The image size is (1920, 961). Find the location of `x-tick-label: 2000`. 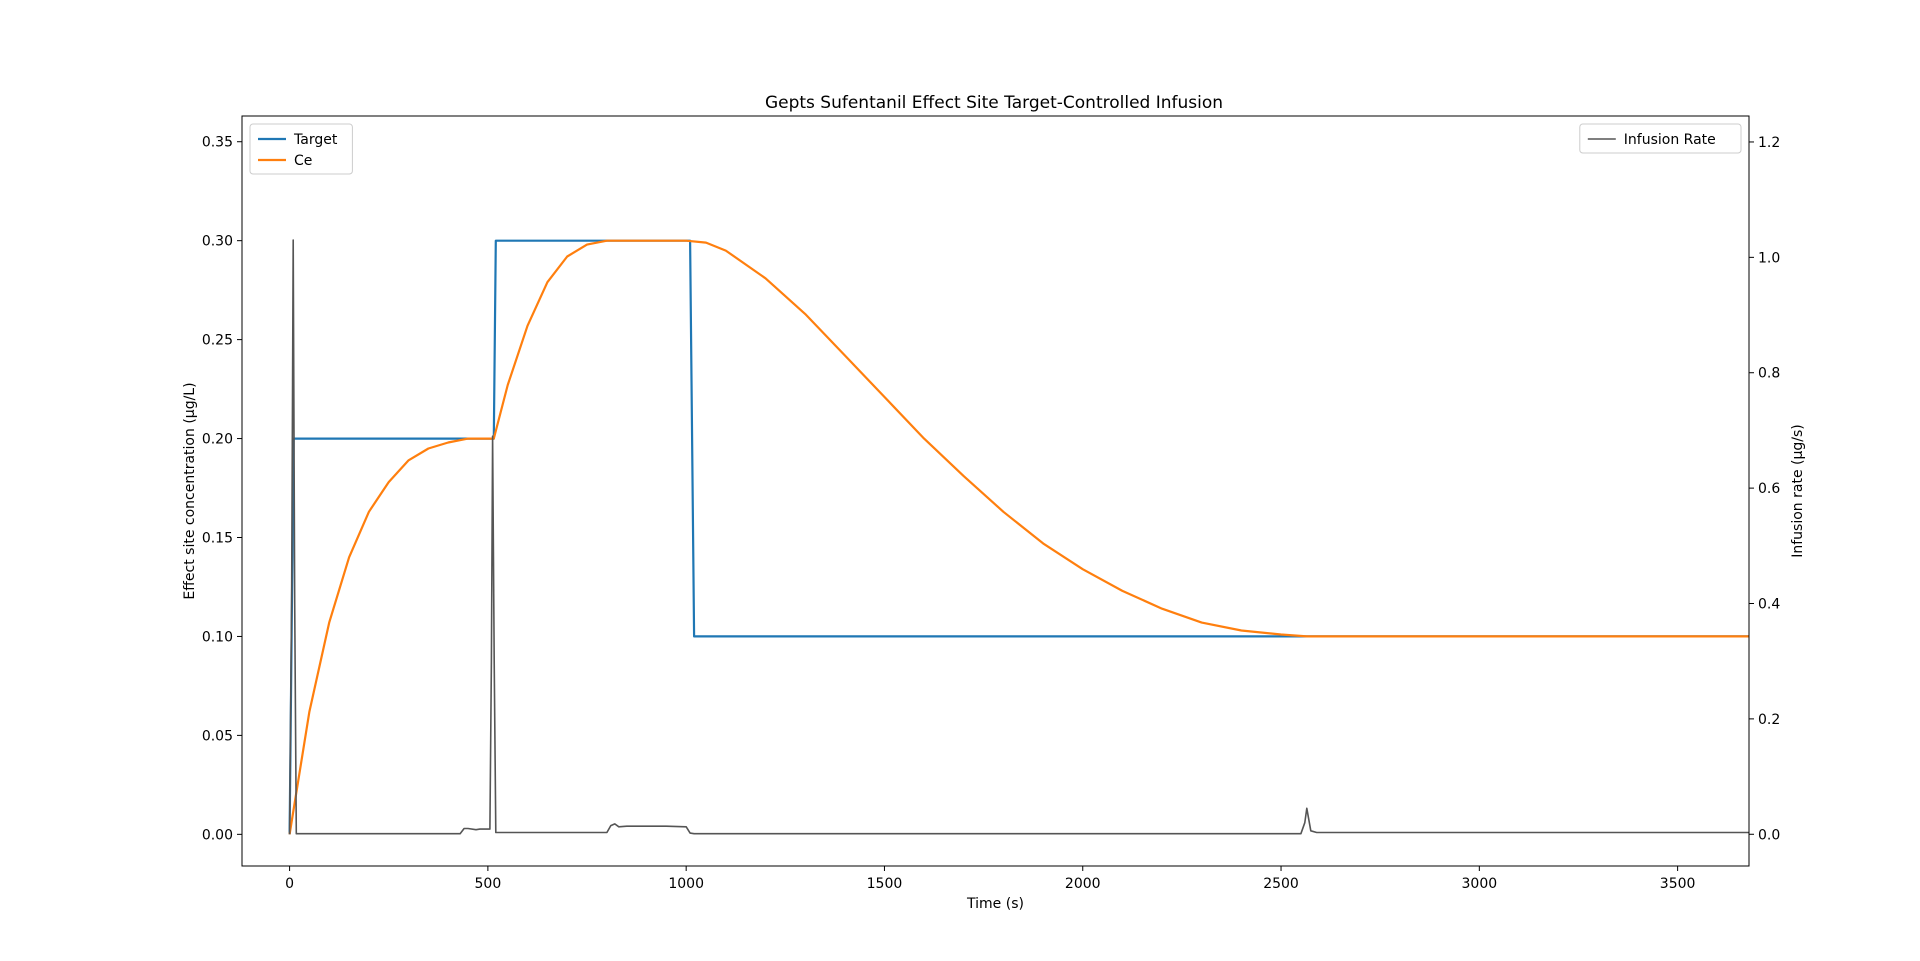

x-tick-label: 2000 is located at coordinates (1083, 884).